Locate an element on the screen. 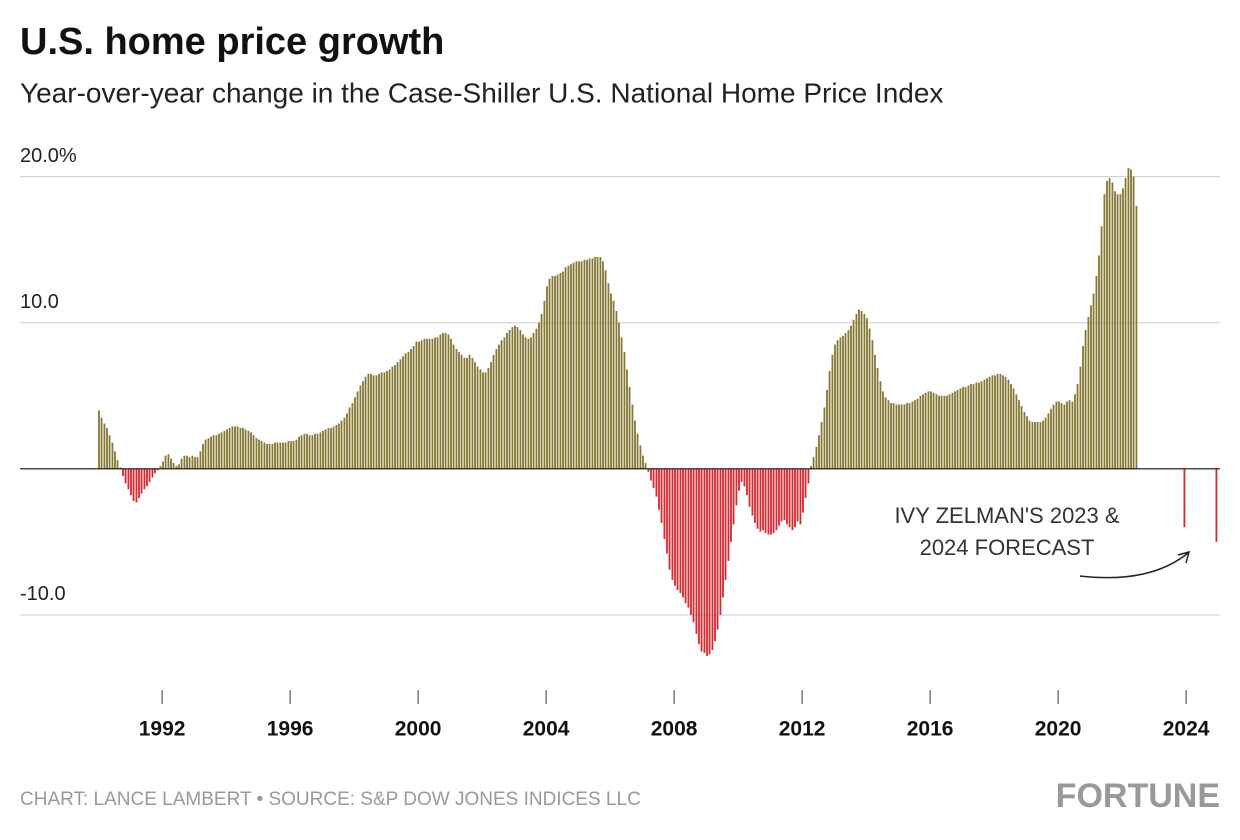 The width and height of the screenshot is (1240, 840). y-tick-label: 20.0% is located at coordinates (48, 156).